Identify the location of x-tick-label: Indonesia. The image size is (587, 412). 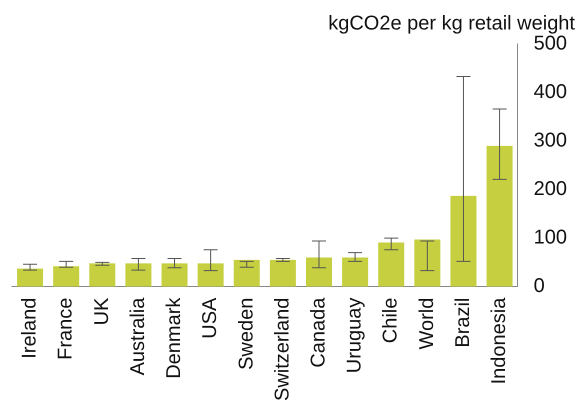
(499, 340).